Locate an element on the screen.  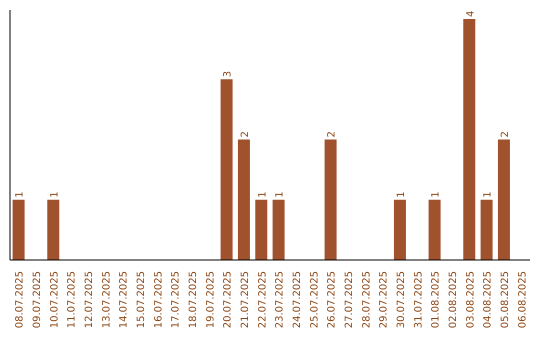
x-tick-label: 10.07.2025 is located at coordinates (54, 299).